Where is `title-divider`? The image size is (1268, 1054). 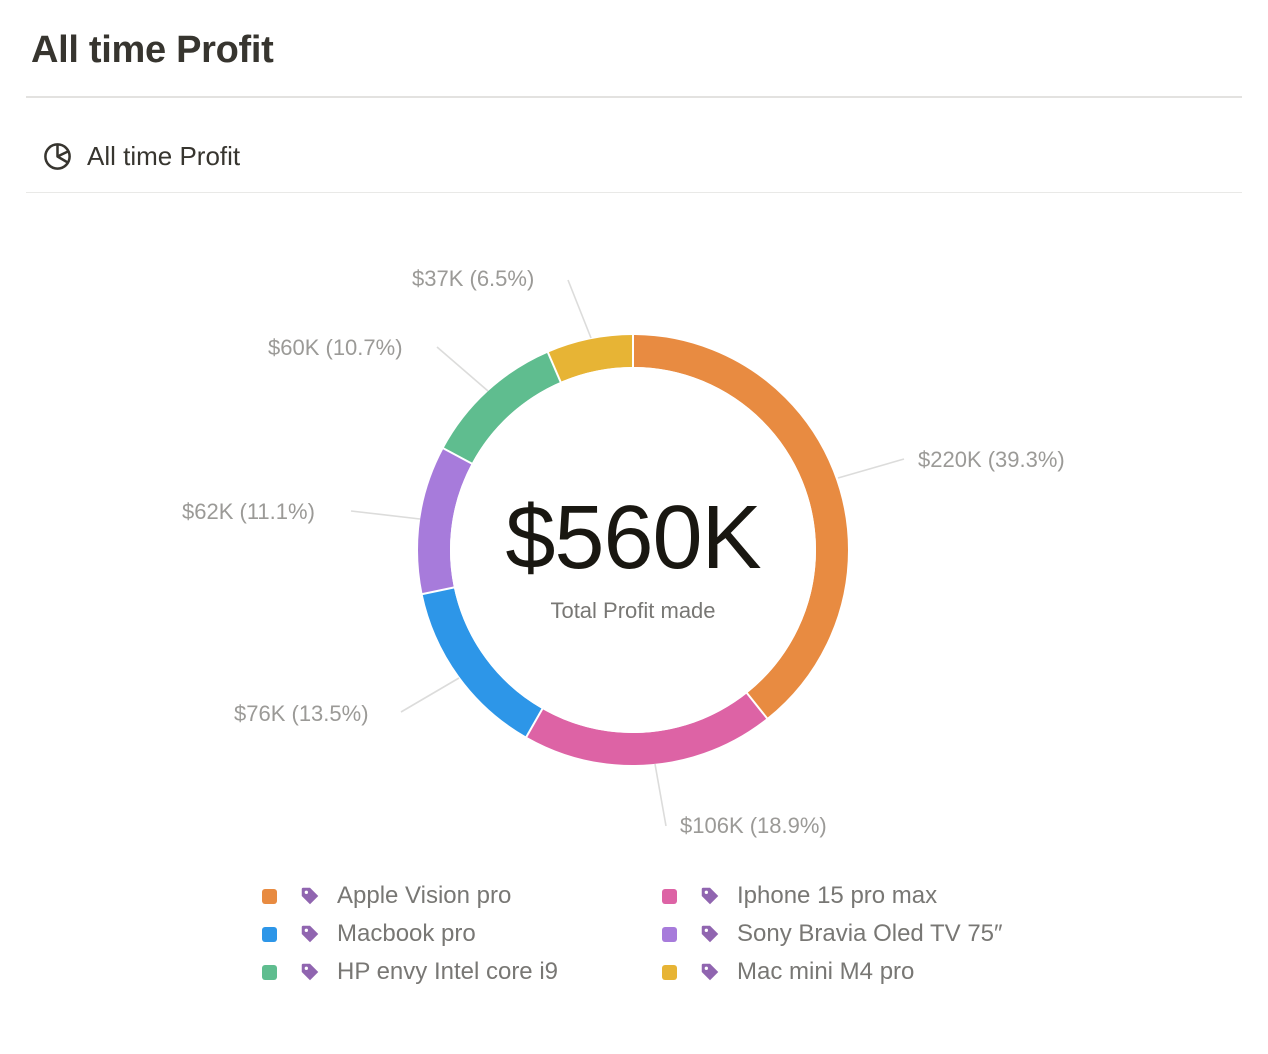 title-divider is located at coordinates (634, 97).